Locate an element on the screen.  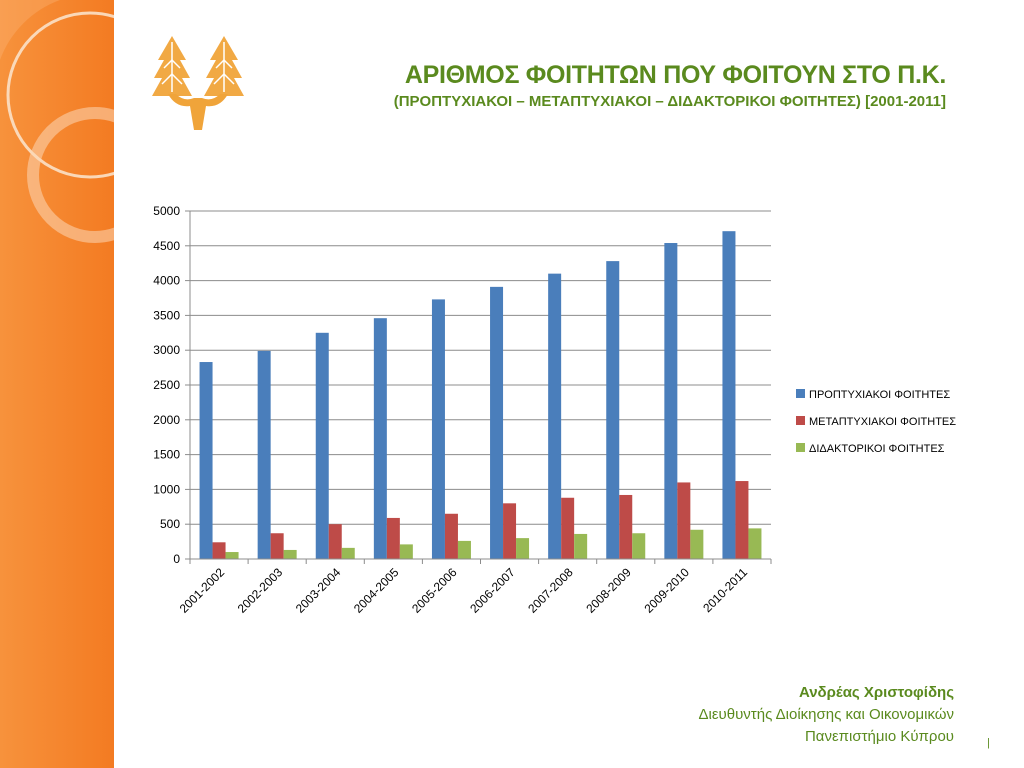
author-organization: Πανεπιστήμιο Κύπρου is located at coordinates (879, 736).